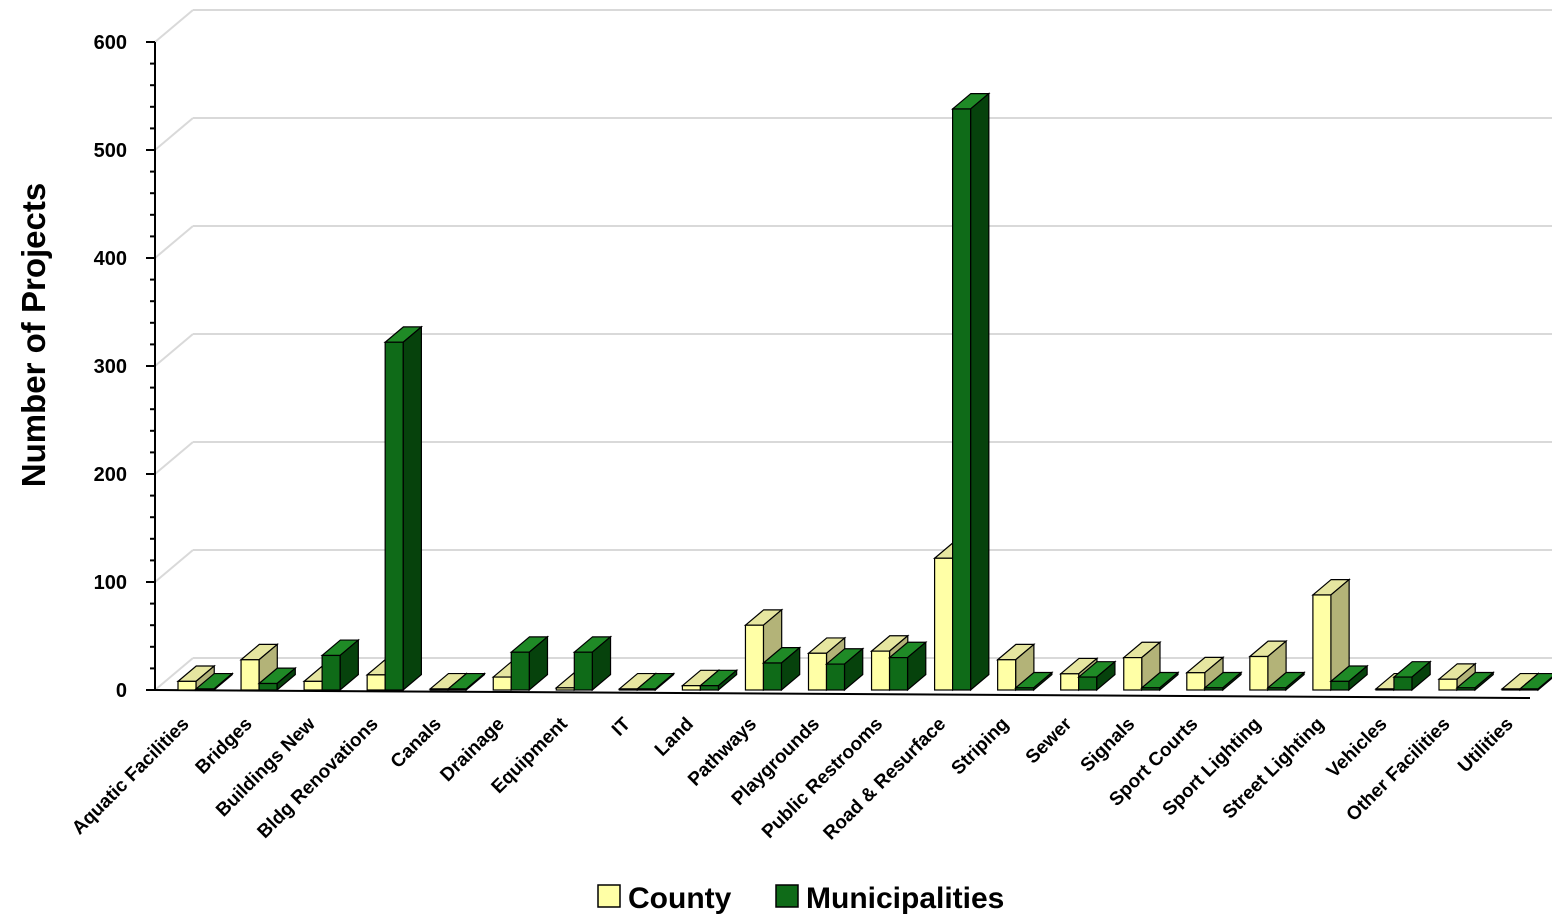 The height and width of the screenshot is (916, 1552). What do you see at coordinates (680, 898) in the screenshot?
I see `svg-text: County` at bounding box center [680, 898].